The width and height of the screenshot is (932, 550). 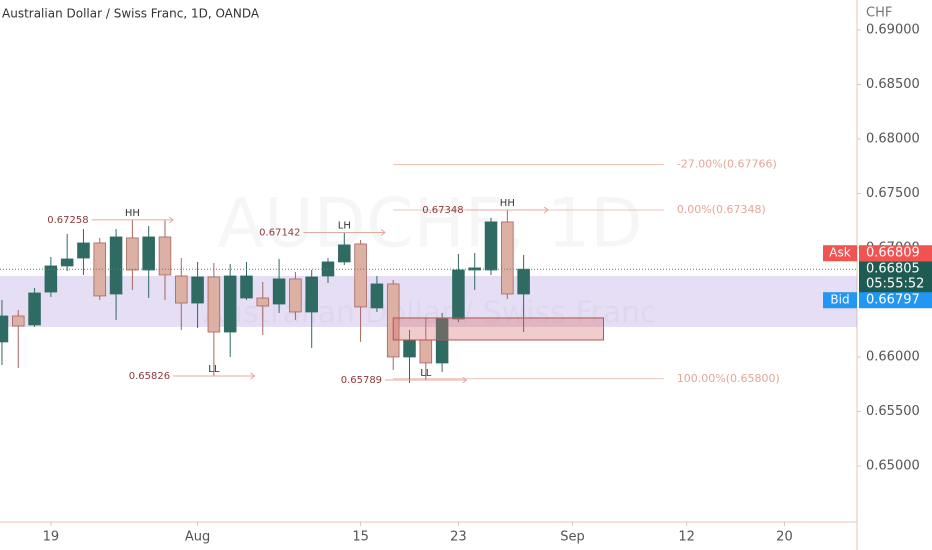 What do you see at coordinates (360, 537) in the screenshot?
I see `x-tick-label: 15` at bounding box center [360, 537].